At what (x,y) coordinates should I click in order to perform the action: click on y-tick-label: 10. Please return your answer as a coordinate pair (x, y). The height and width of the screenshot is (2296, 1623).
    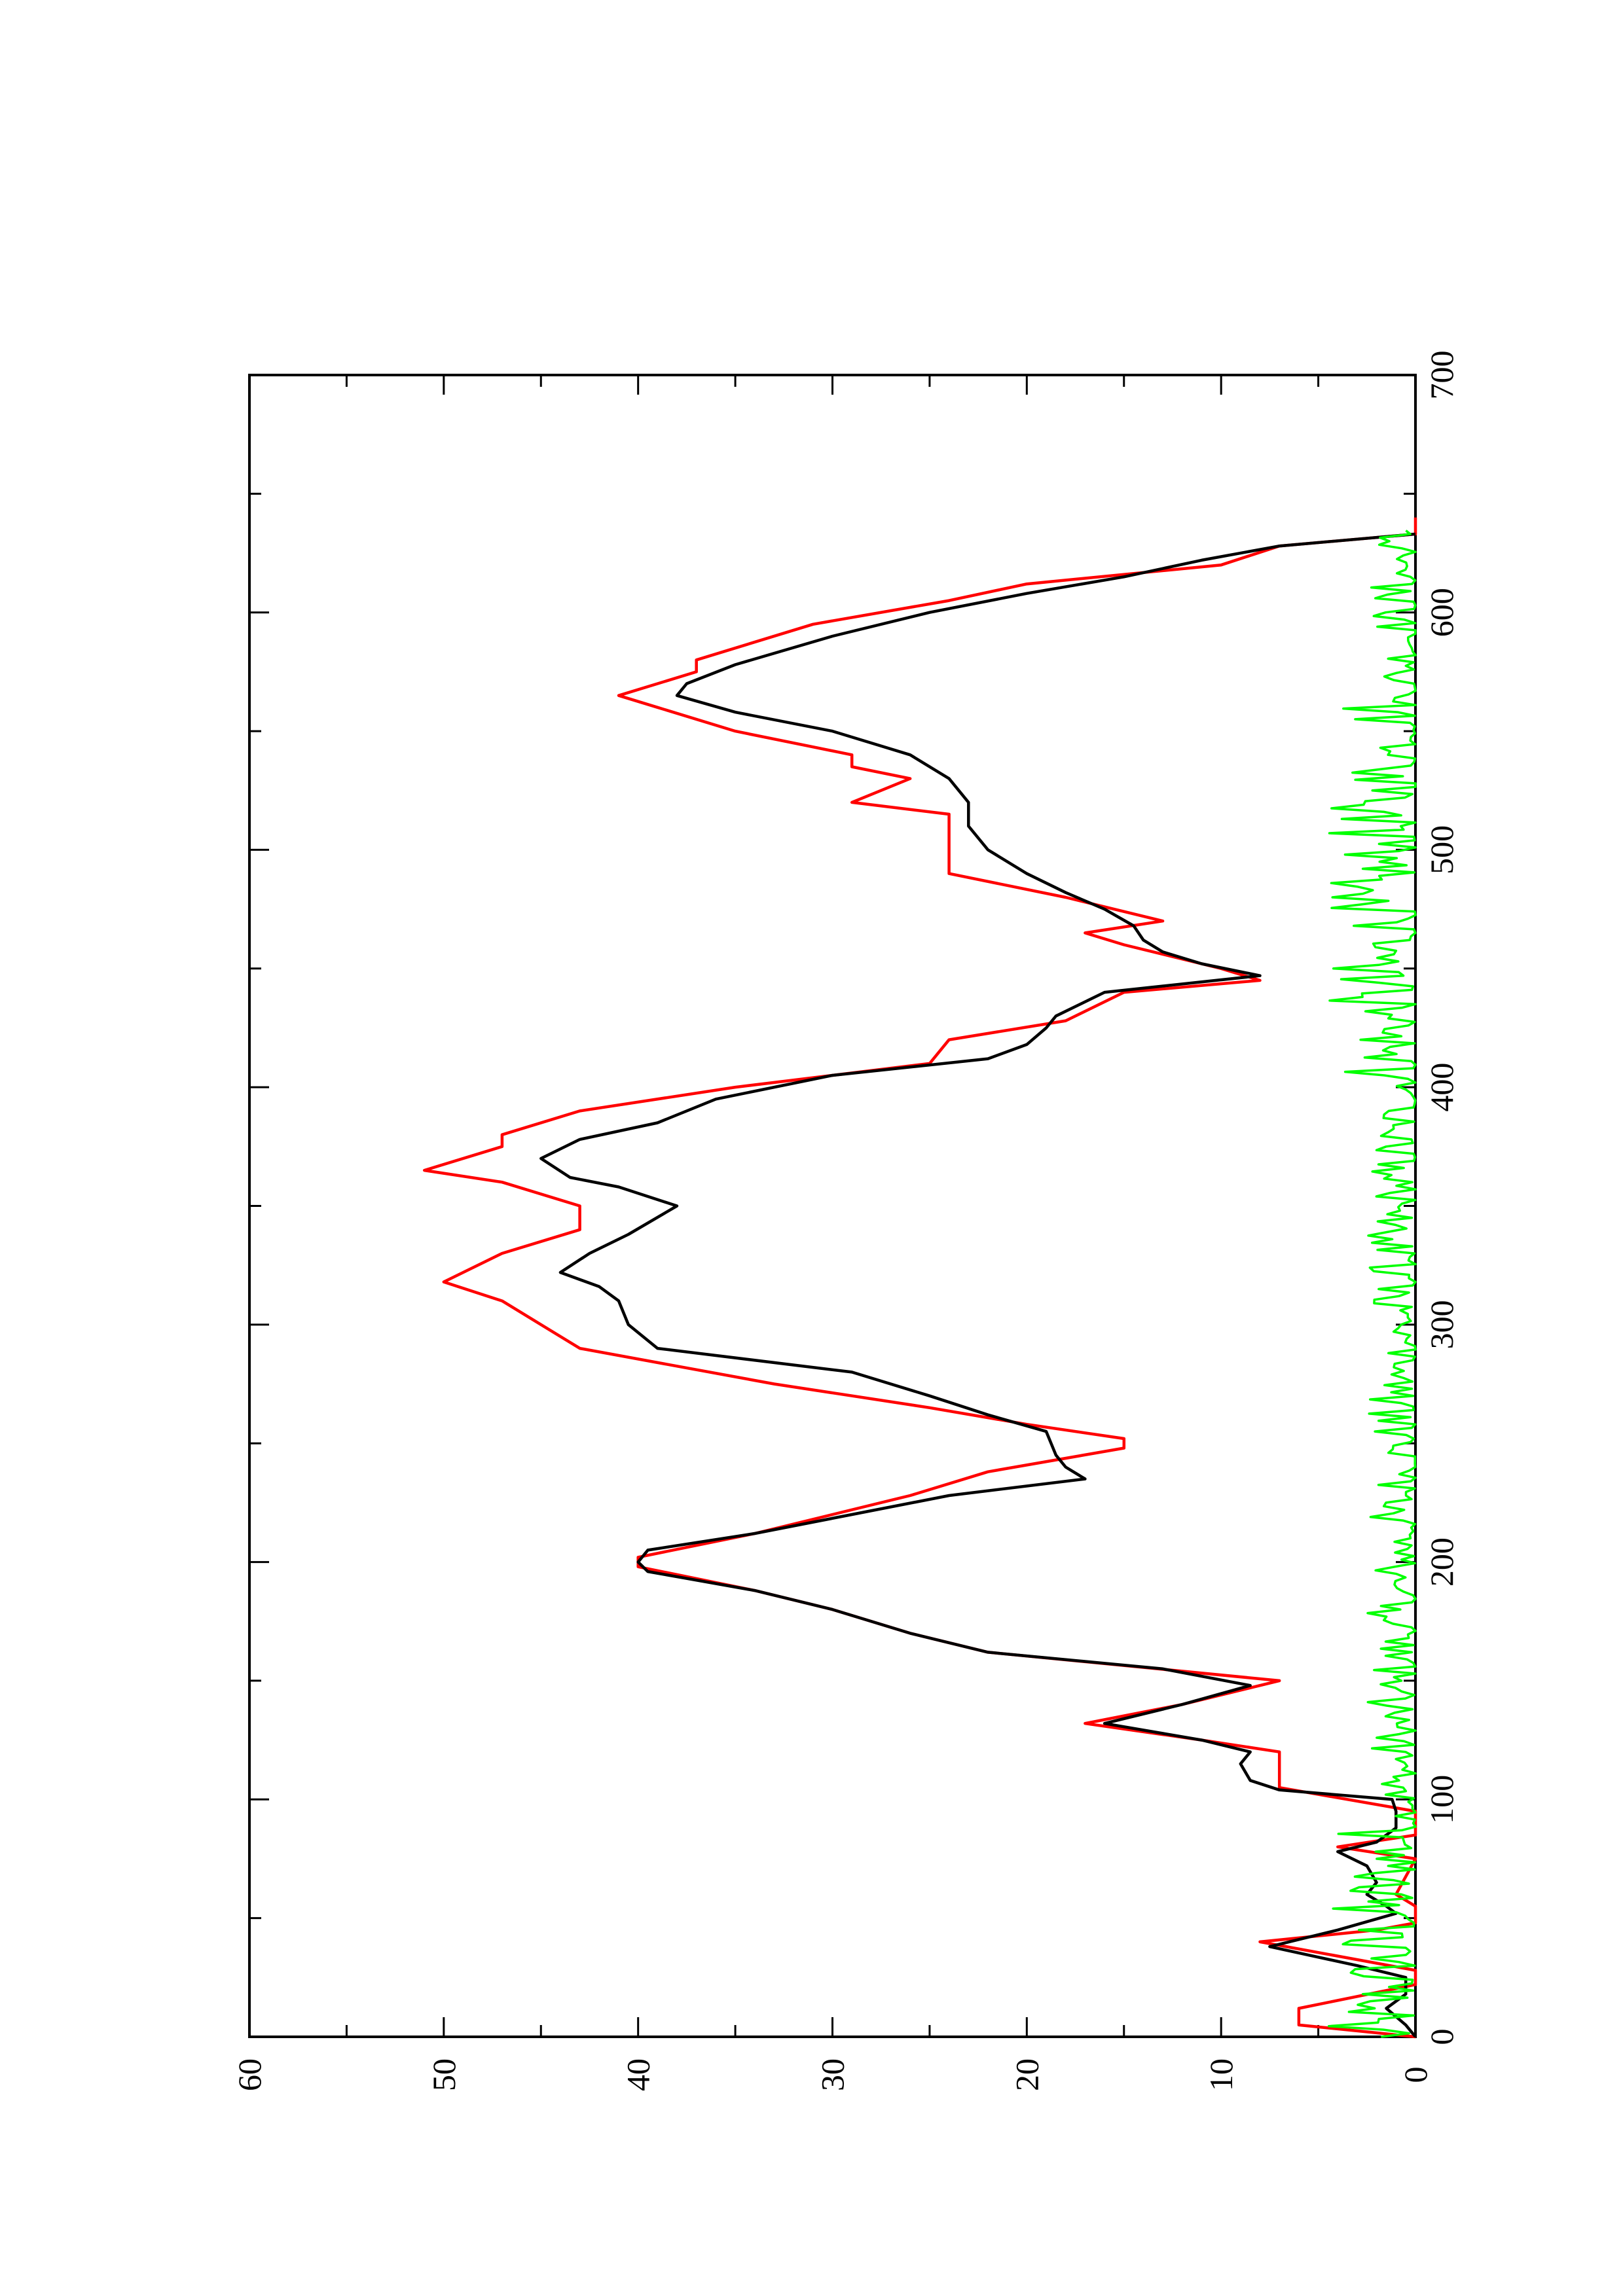
    Looking at the image, I should click on (1221, 2074).